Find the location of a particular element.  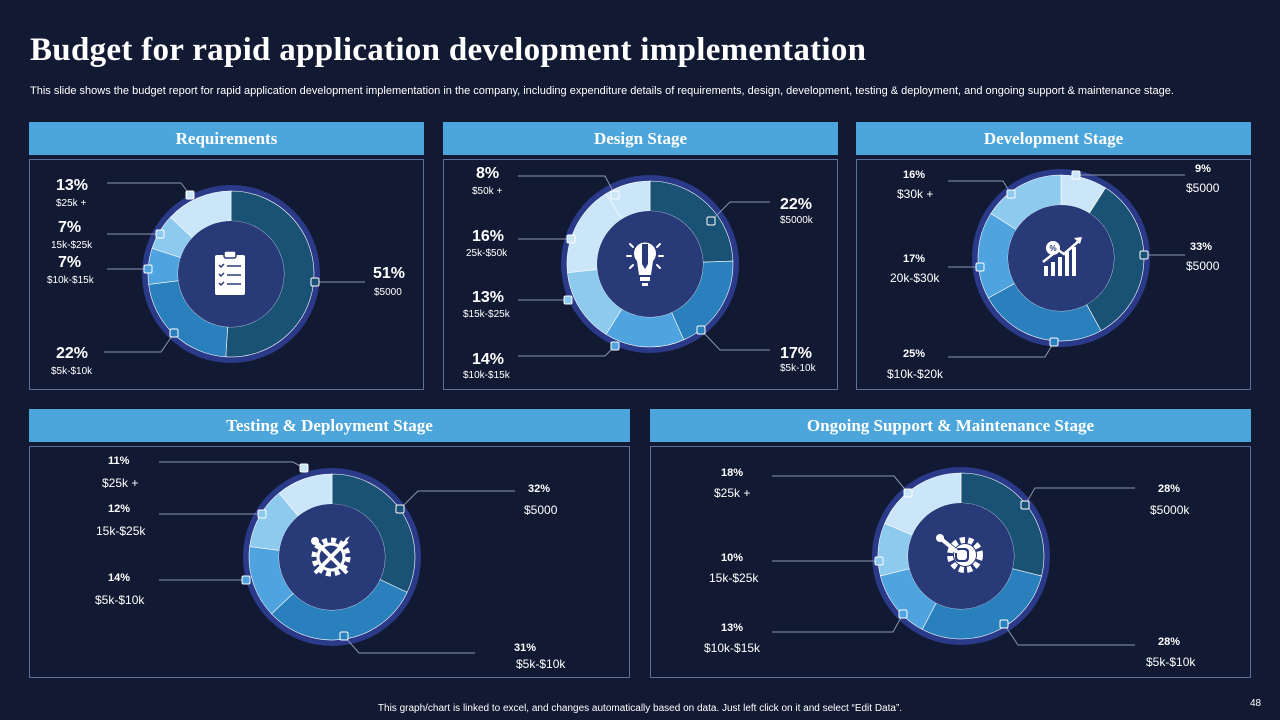

testing-percent-label: 32% is located at coordinates (539, 489).